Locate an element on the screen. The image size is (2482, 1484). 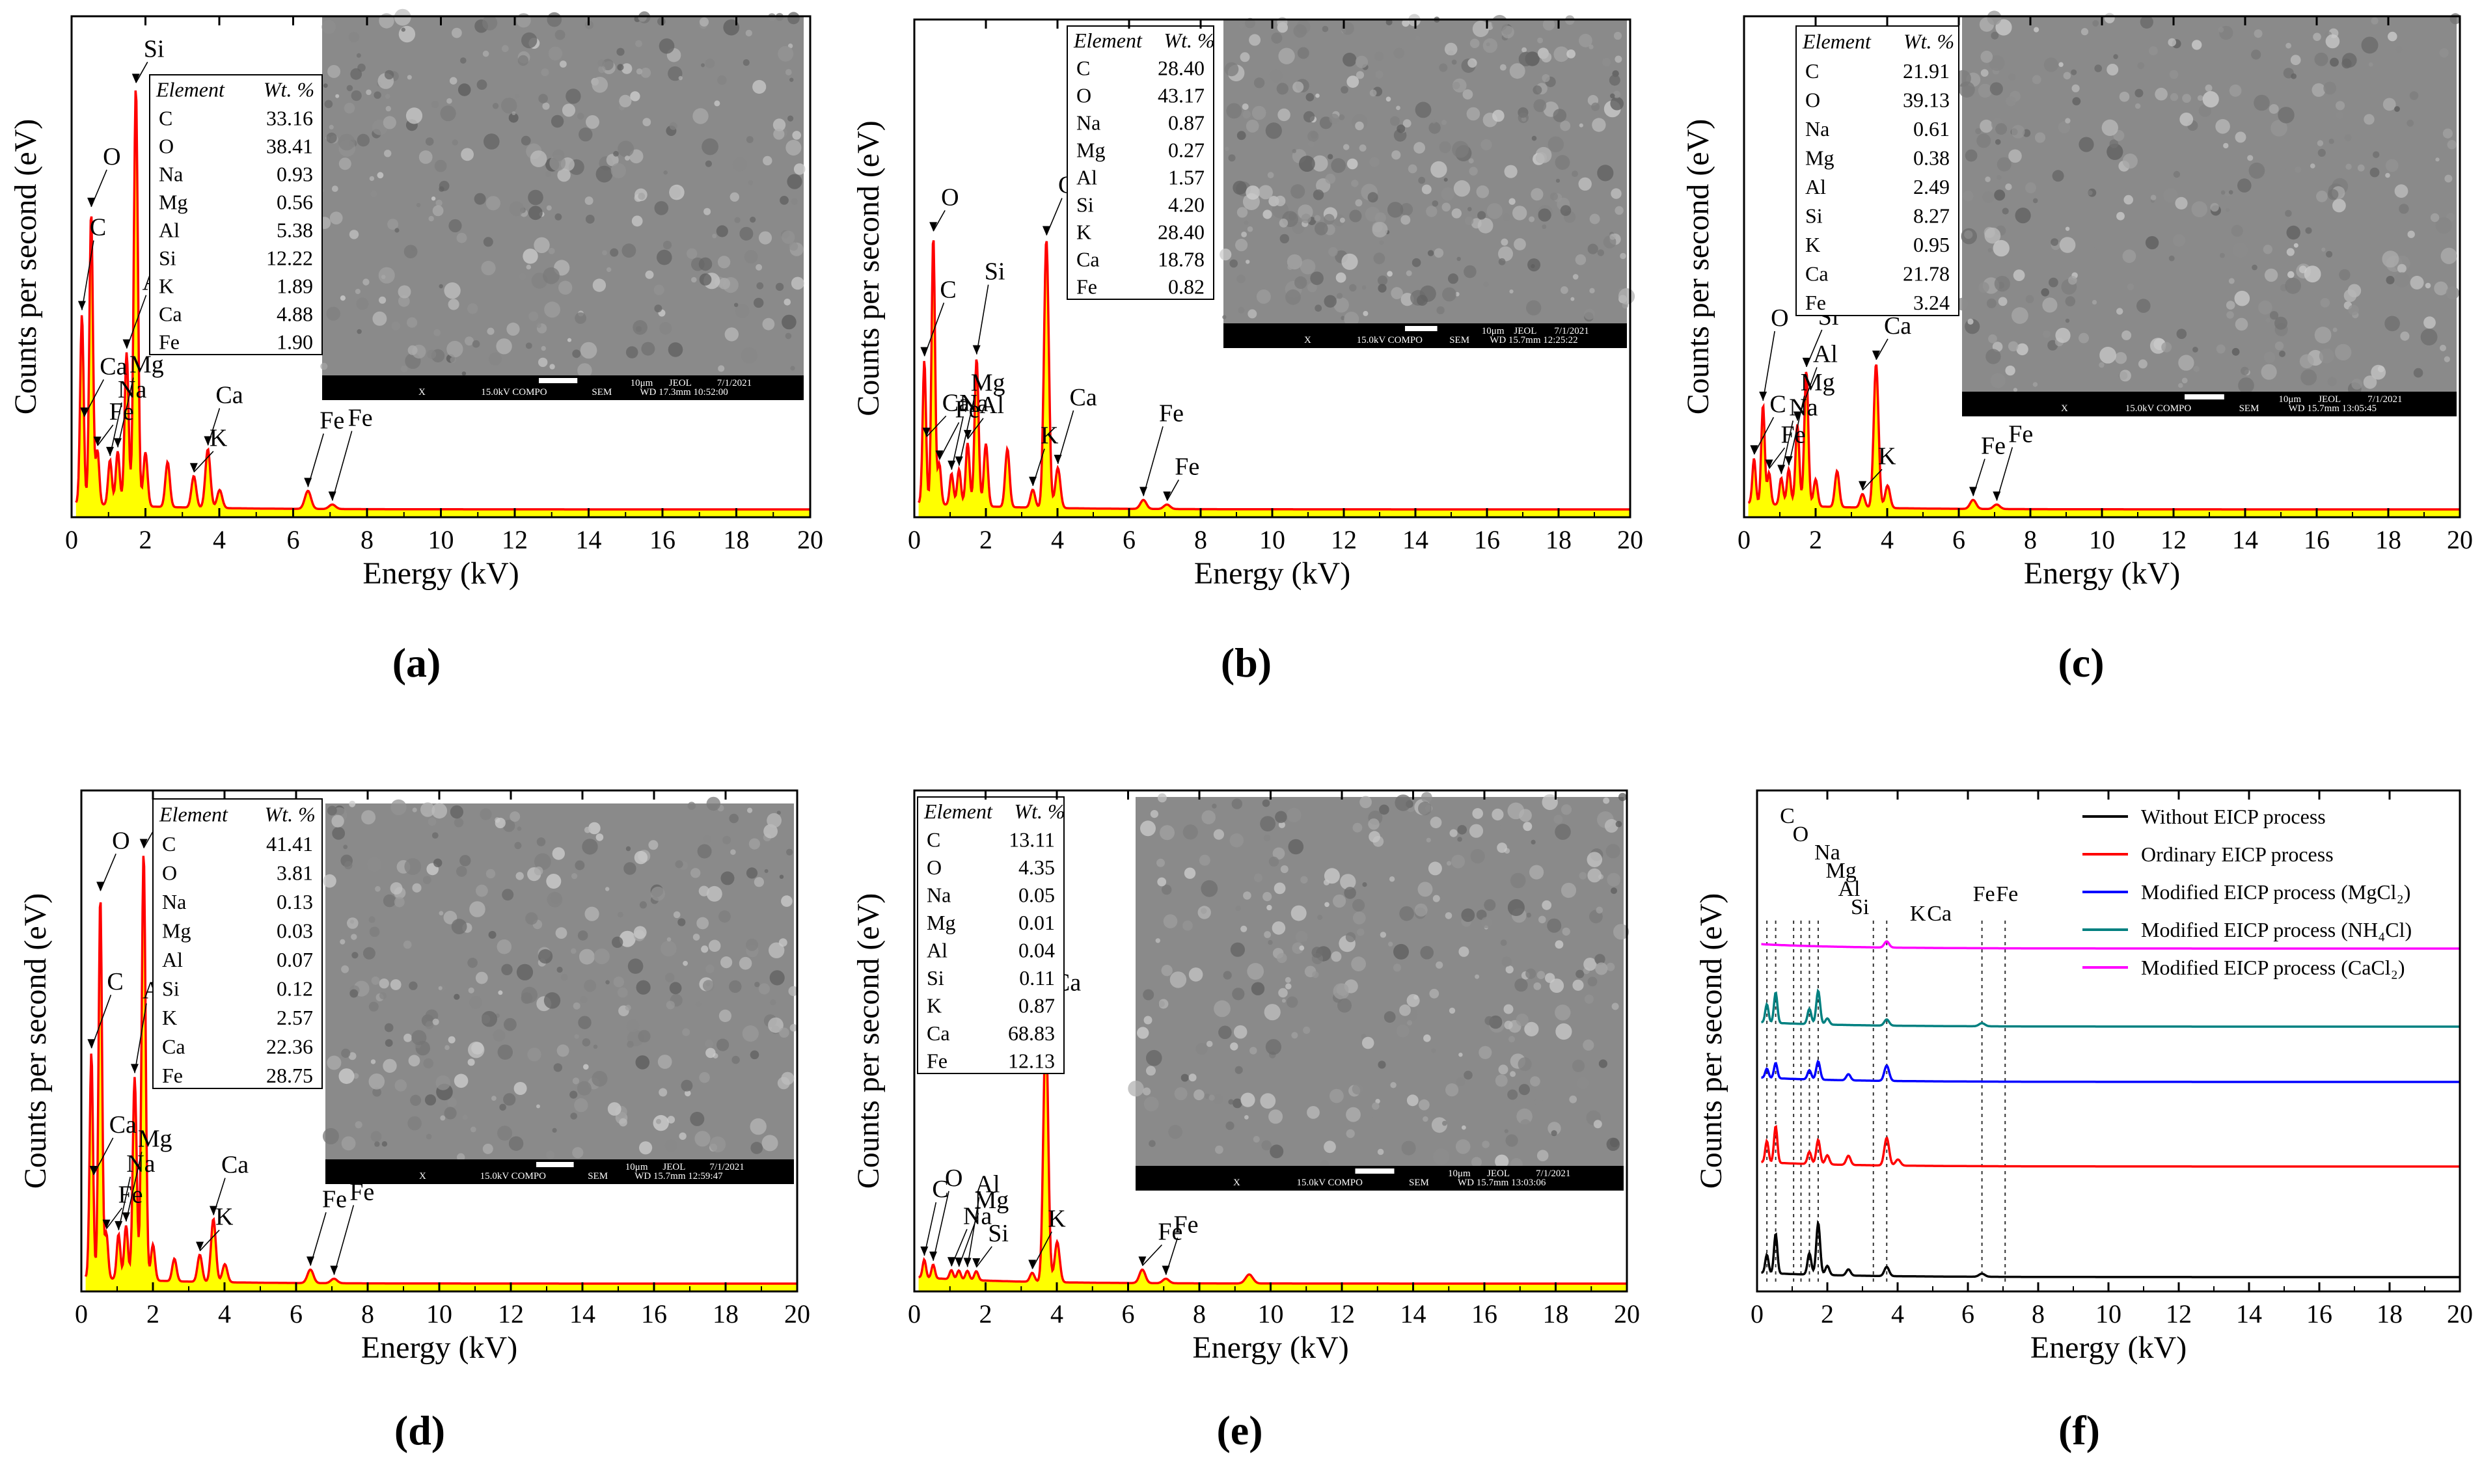
sem-voltage: 15.0kV COMPO is located at coordinates (514, 393).